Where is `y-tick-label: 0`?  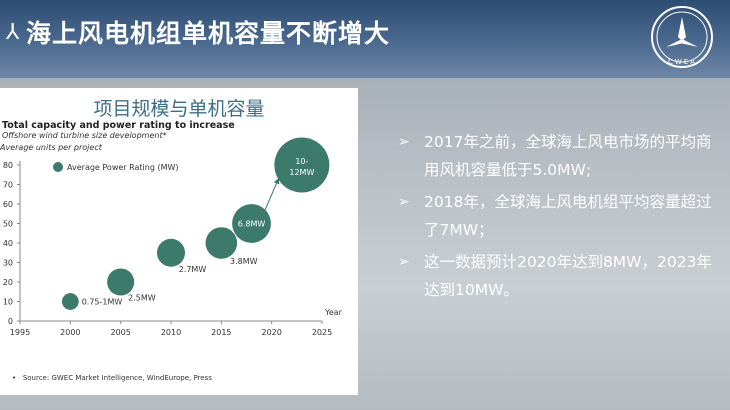 y-tick-label: 0 is located at coordinates (10, 321).